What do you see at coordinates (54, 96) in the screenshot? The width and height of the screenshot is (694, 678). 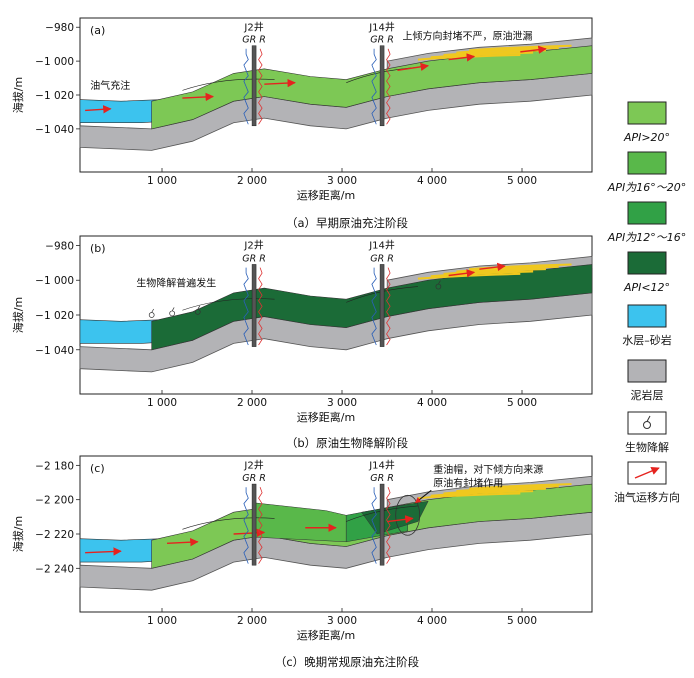 I see `y-tick-label: −1 020` at bounding box center [54, 96].